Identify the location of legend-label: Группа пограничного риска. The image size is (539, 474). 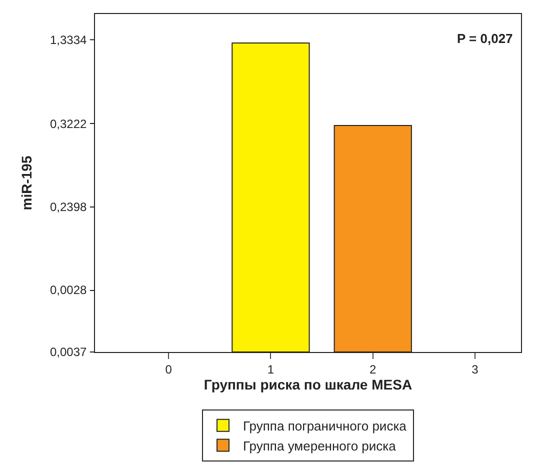
(325, 426).